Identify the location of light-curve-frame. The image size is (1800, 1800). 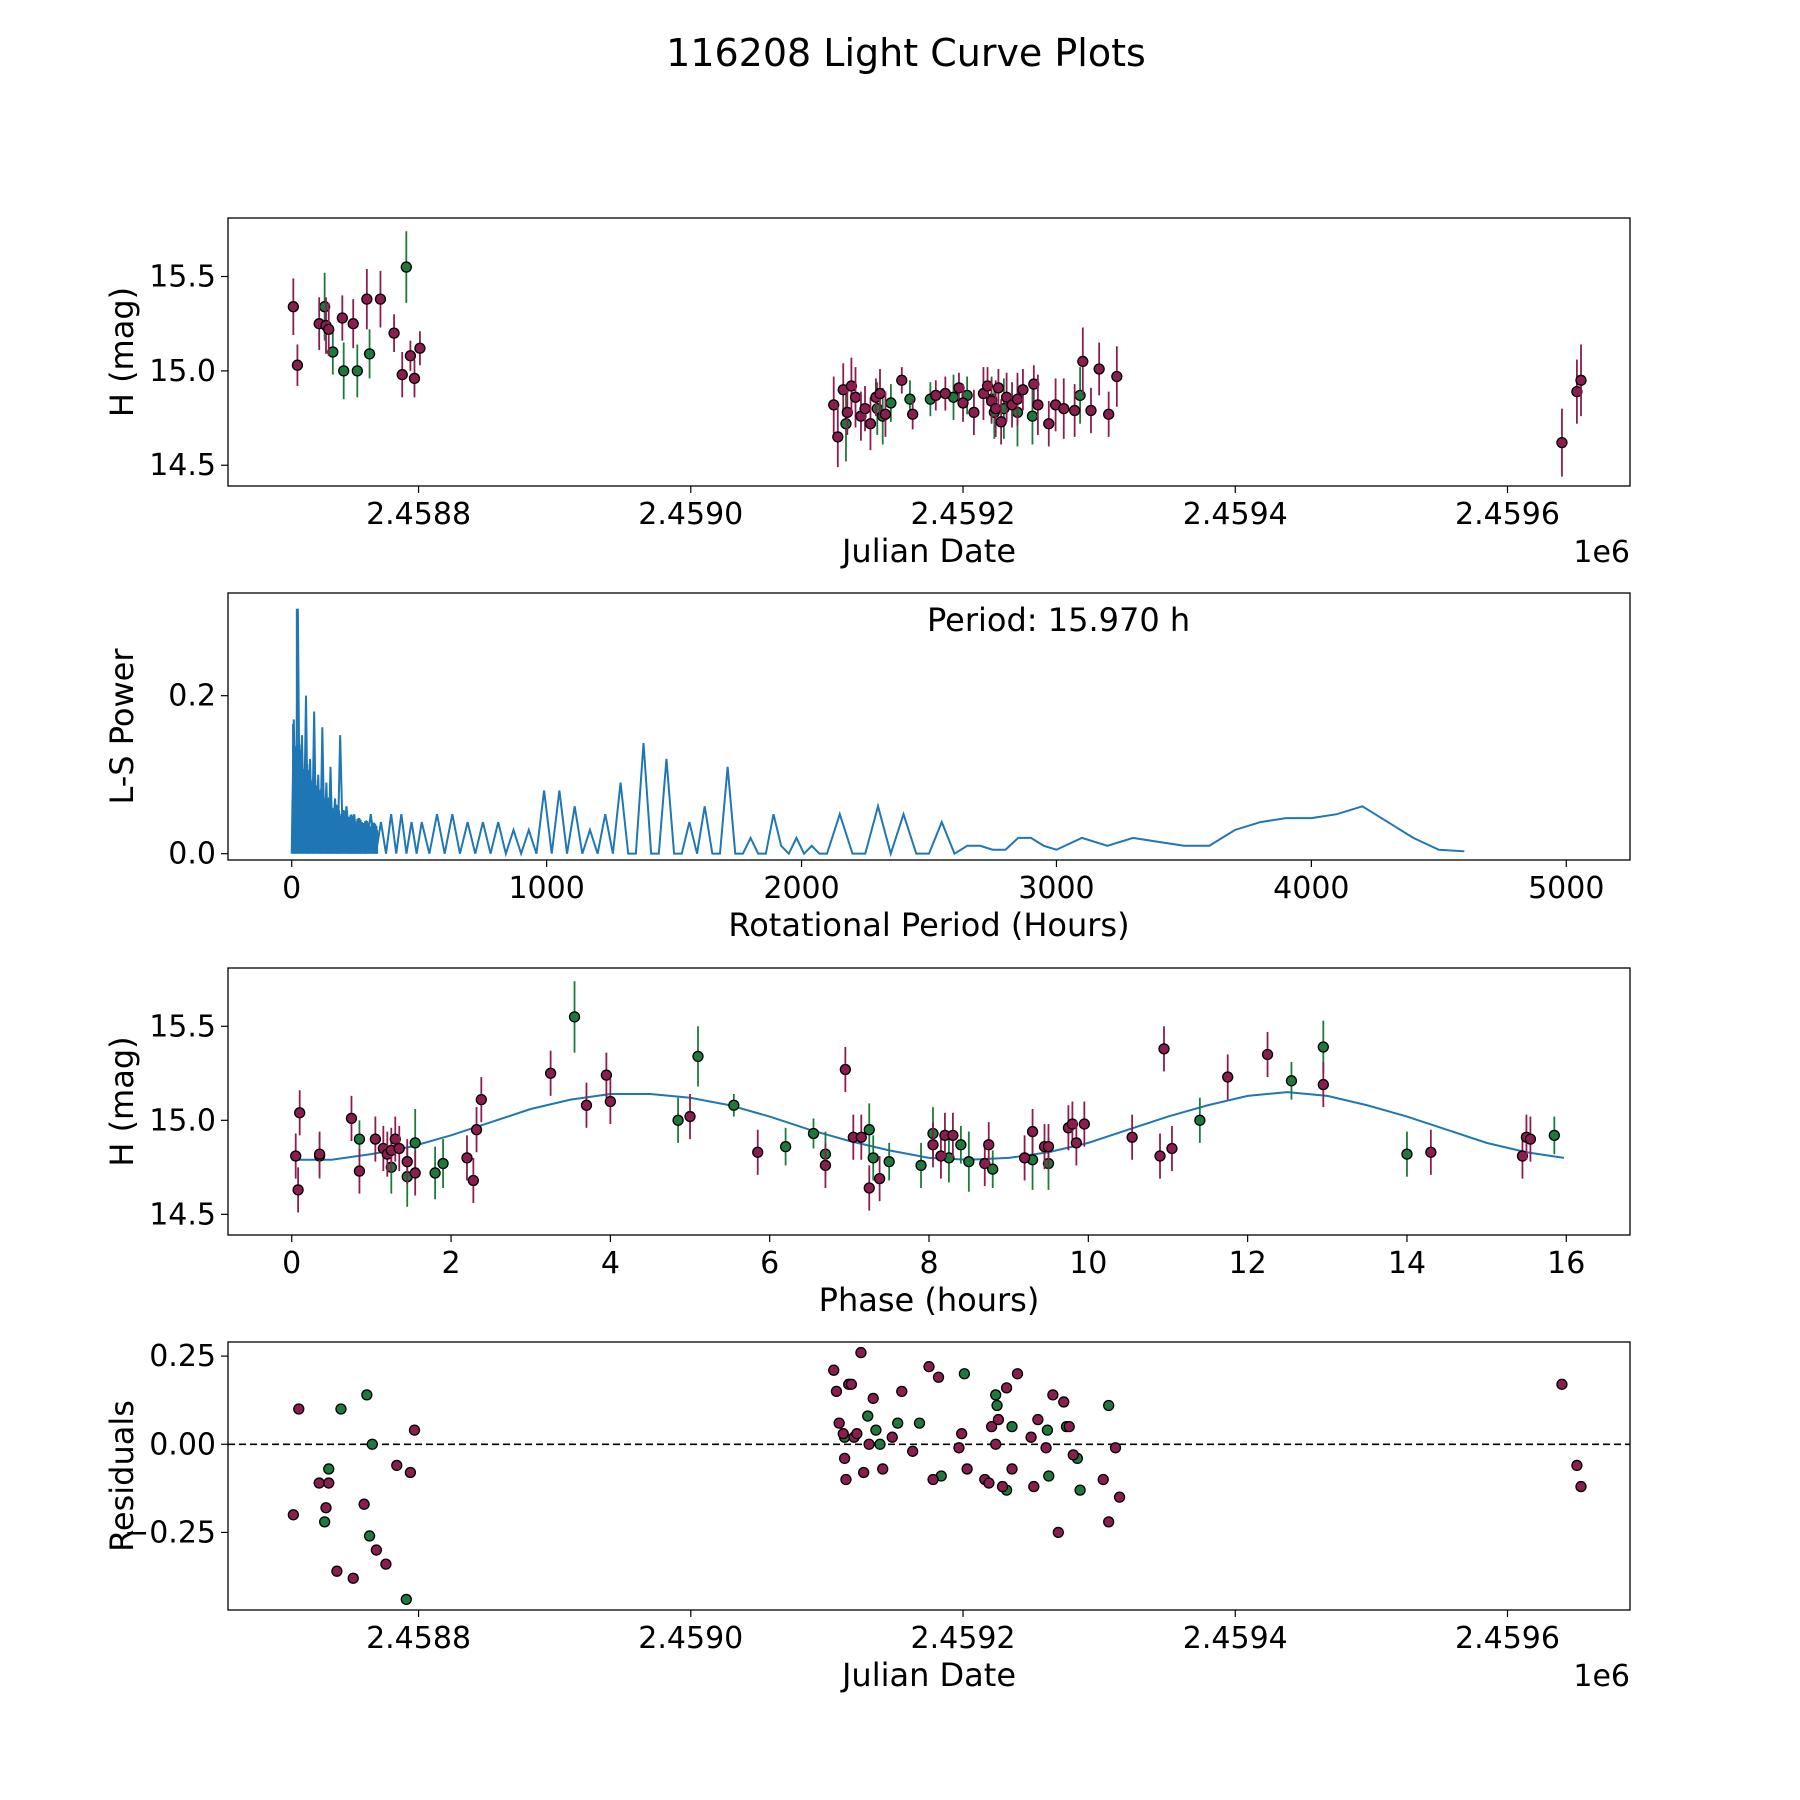
(929, 352).